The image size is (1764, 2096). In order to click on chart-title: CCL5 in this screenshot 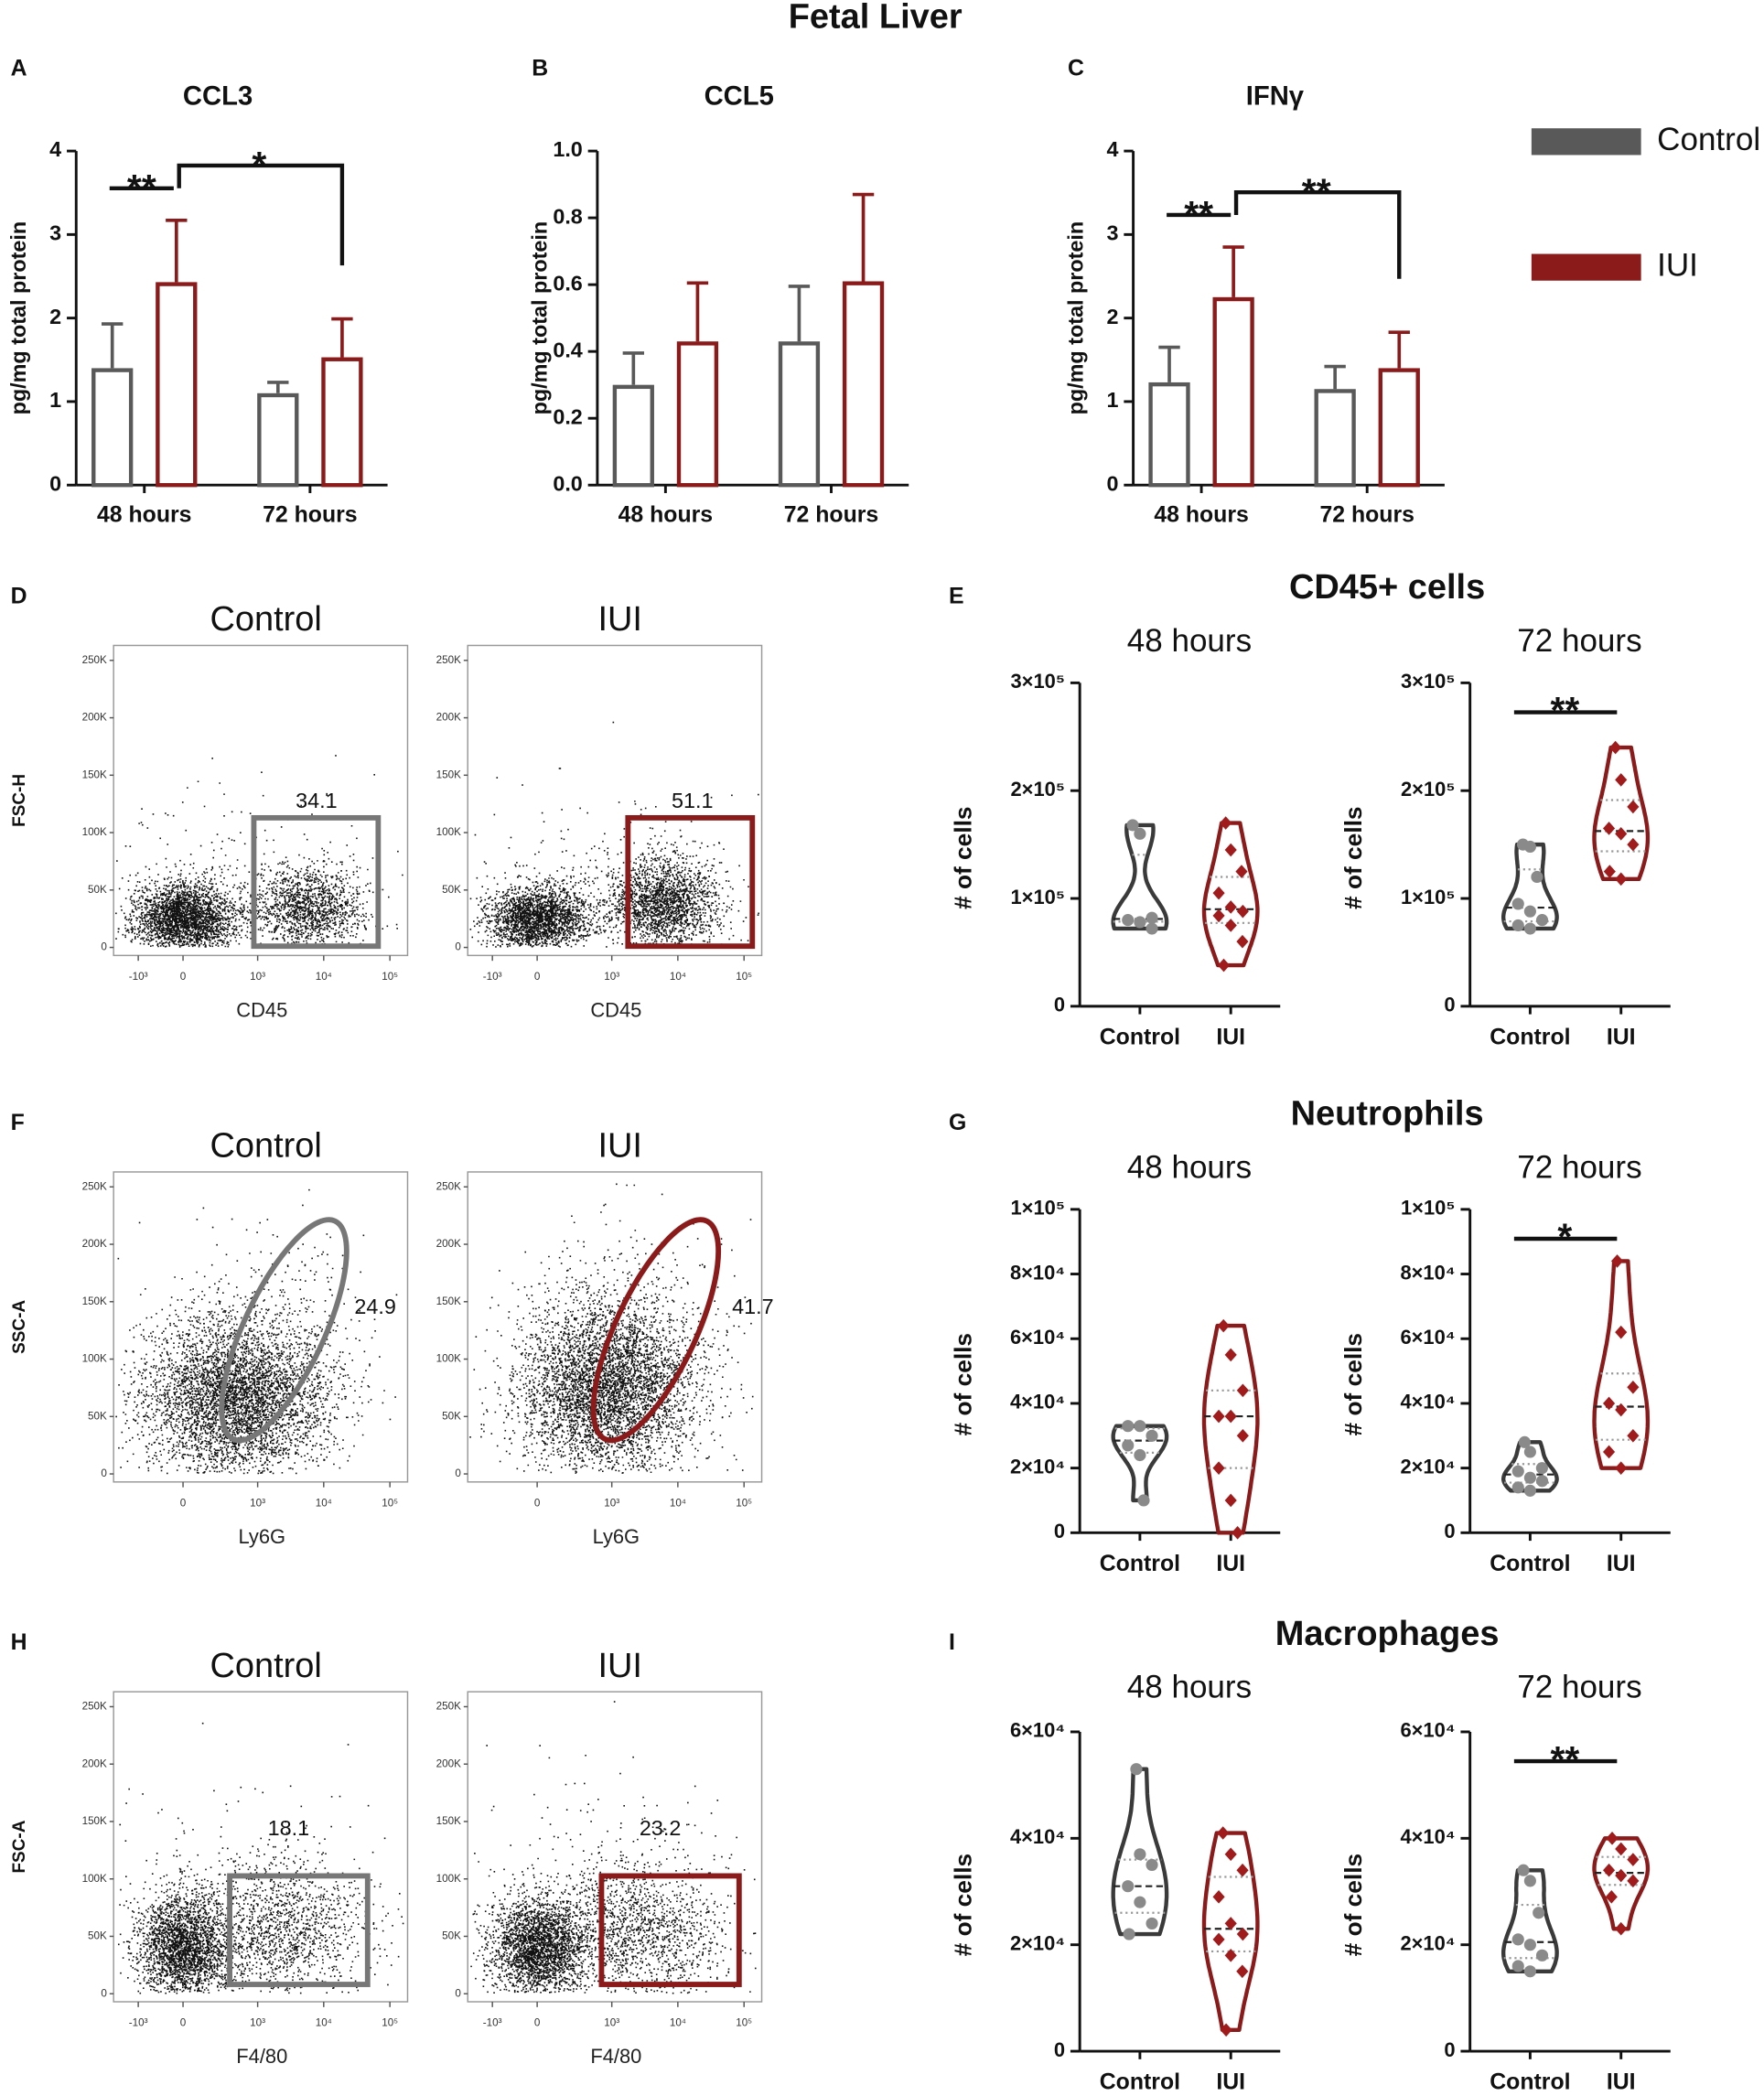, I will do `click(739, 96)`.